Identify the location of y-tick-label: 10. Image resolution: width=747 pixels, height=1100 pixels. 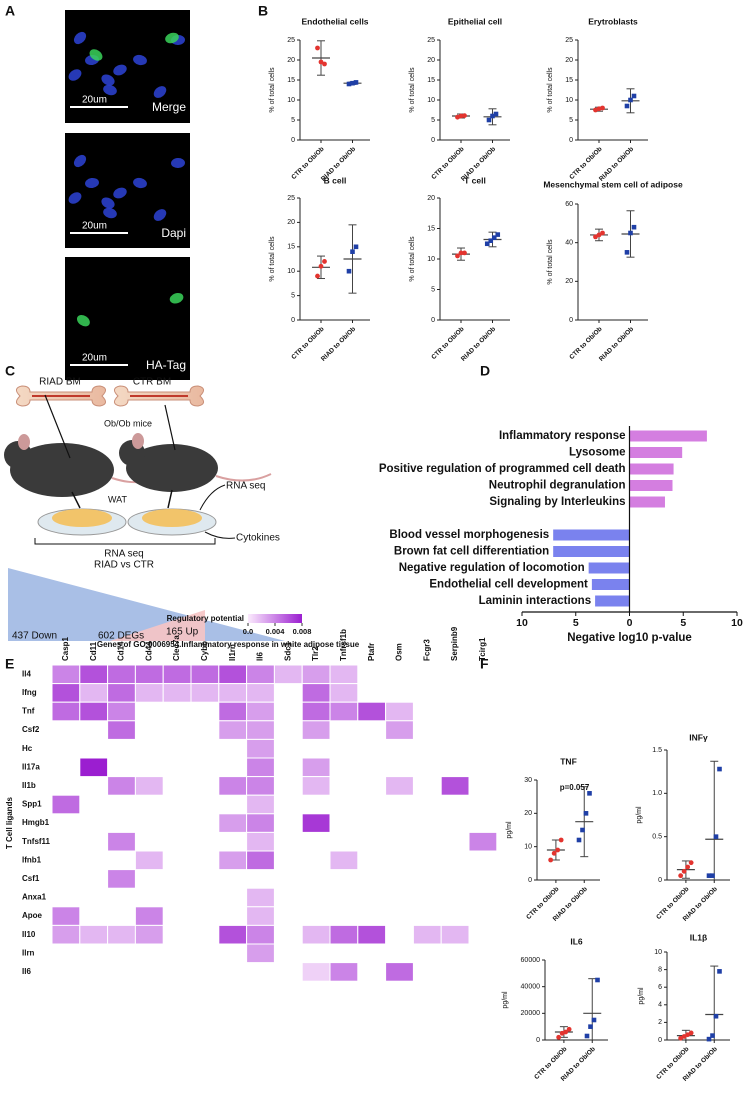
(528, 847).